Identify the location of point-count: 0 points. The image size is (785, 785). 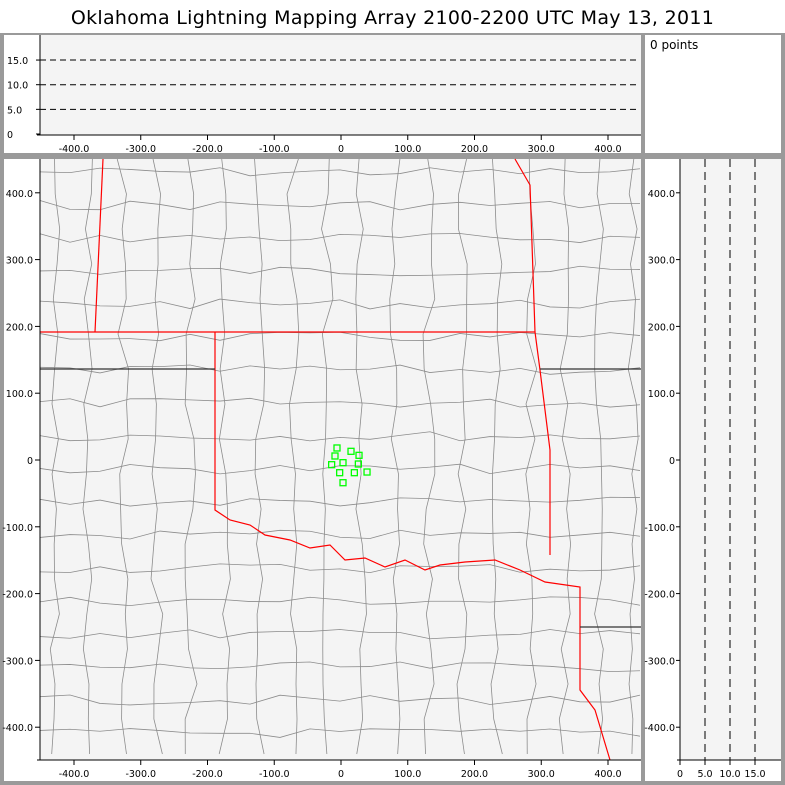
(674, 45).